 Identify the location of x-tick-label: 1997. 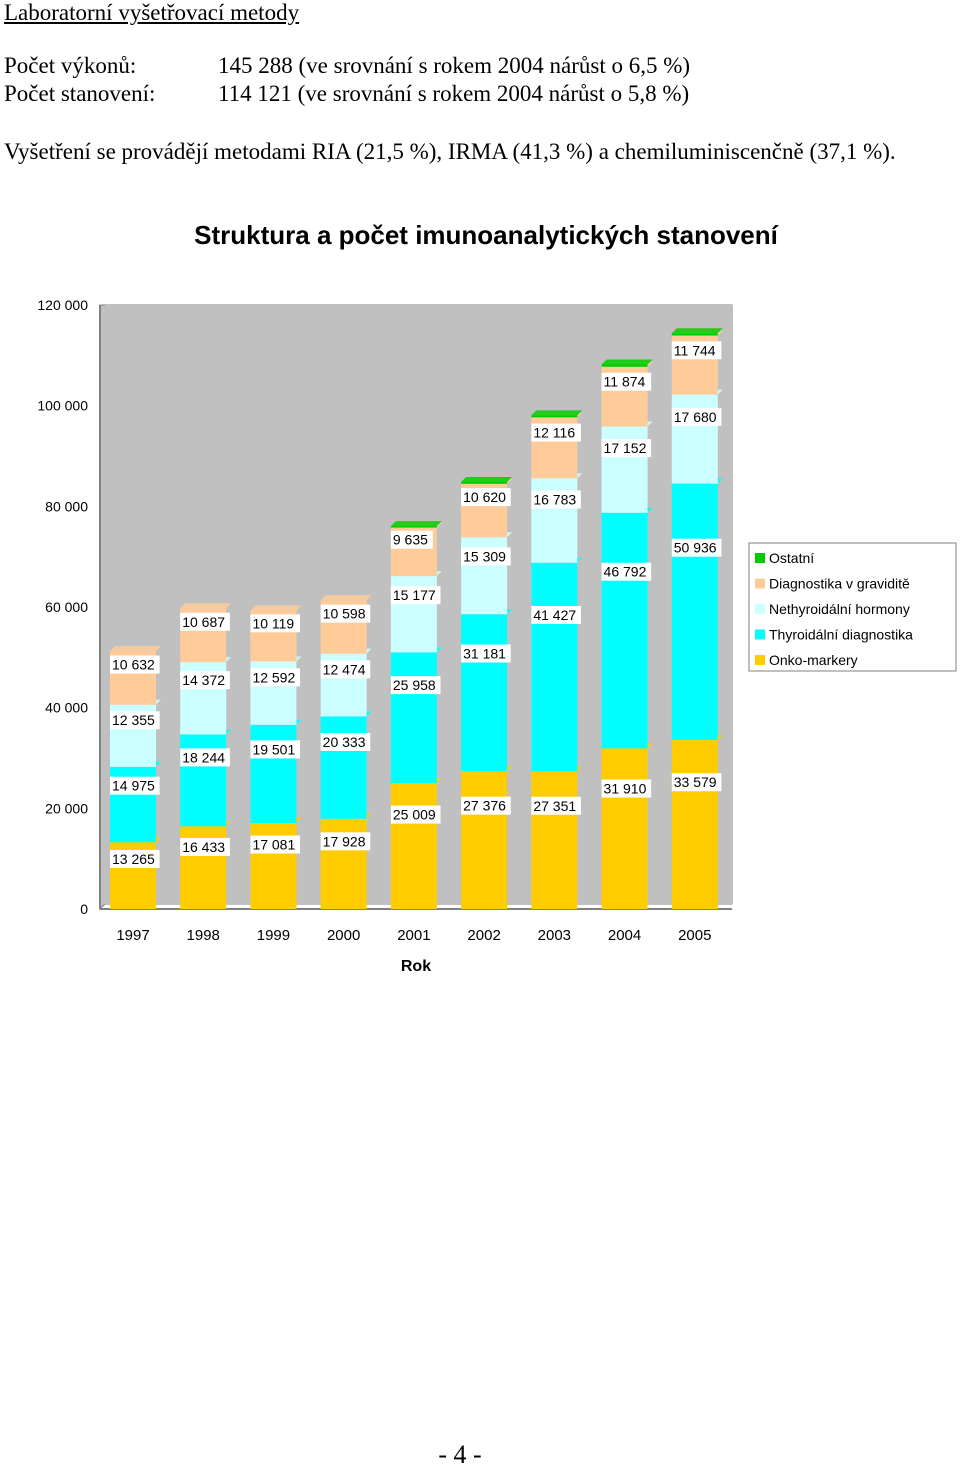
(132, 935).